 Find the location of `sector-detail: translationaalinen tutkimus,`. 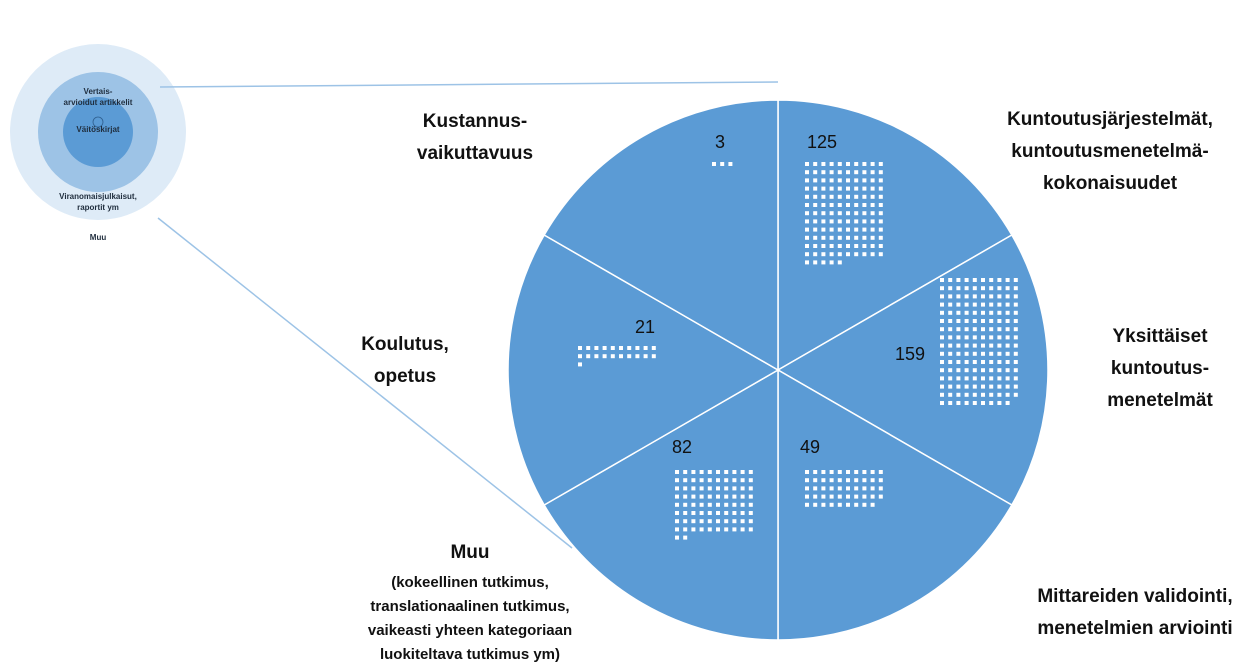

sector-detail: translationaalinen tutkimus, is located at coordinates (469, 606).